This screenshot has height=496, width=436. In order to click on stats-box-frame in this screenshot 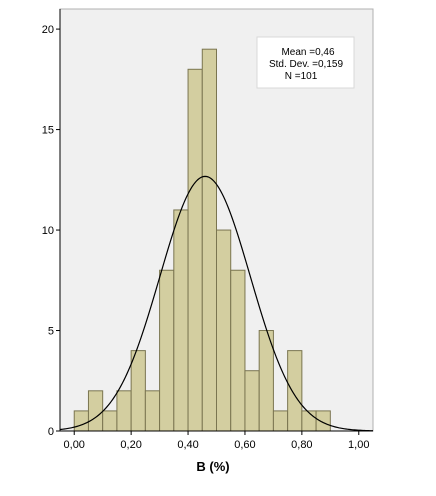, I will do `click(305, 62)`.